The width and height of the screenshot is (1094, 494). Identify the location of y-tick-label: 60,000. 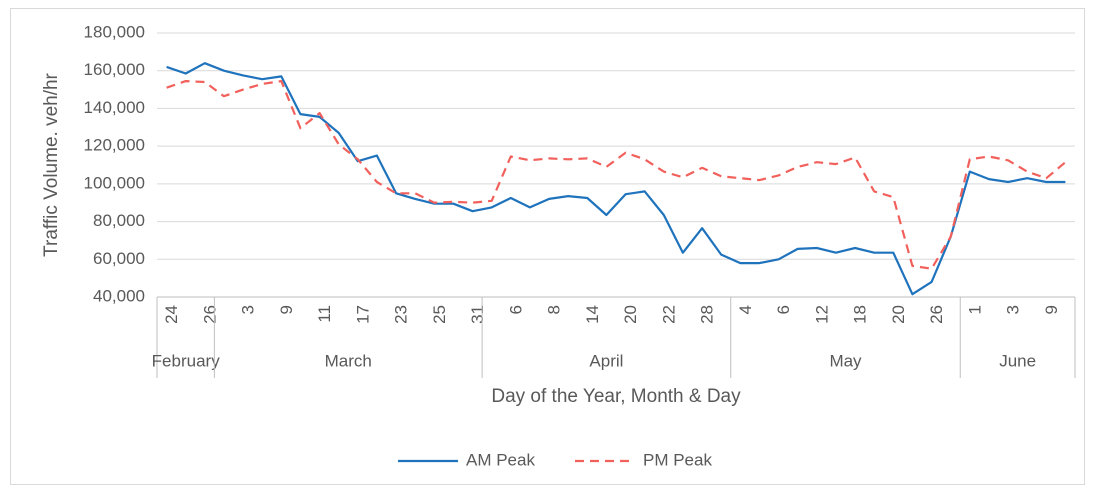
(119, 258).